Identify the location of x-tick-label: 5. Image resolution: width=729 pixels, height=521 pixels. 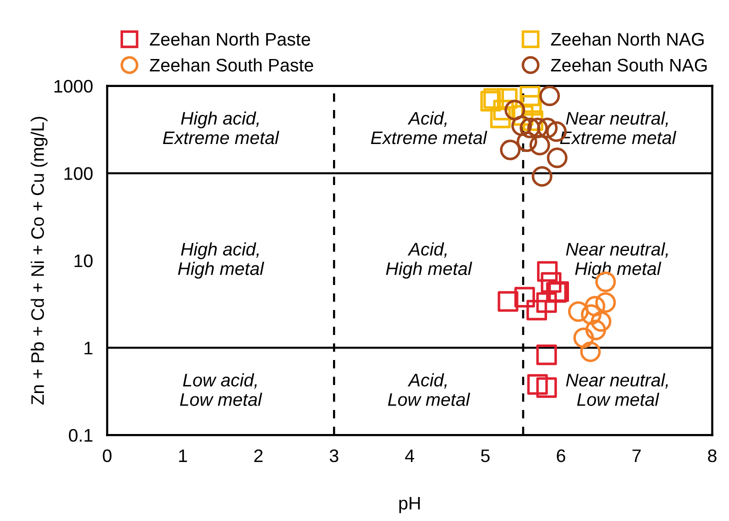
(485, 456).